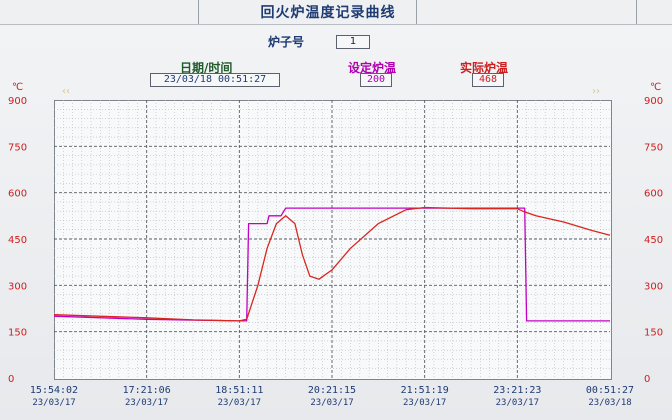  Describe the element at coordinates (17, 101) in the screenshot. I see `y-tick-label-left: 900` at that location.